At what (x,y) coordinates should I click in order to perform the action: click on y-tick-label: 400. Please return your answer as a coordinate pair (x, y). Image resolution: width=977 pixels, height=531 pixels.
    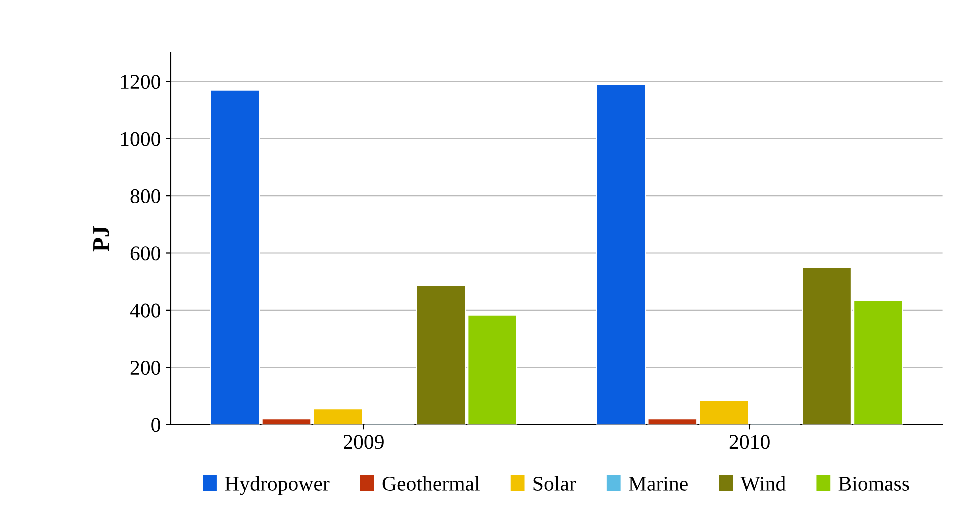
    Looking at the image, I should click on (145, 311).